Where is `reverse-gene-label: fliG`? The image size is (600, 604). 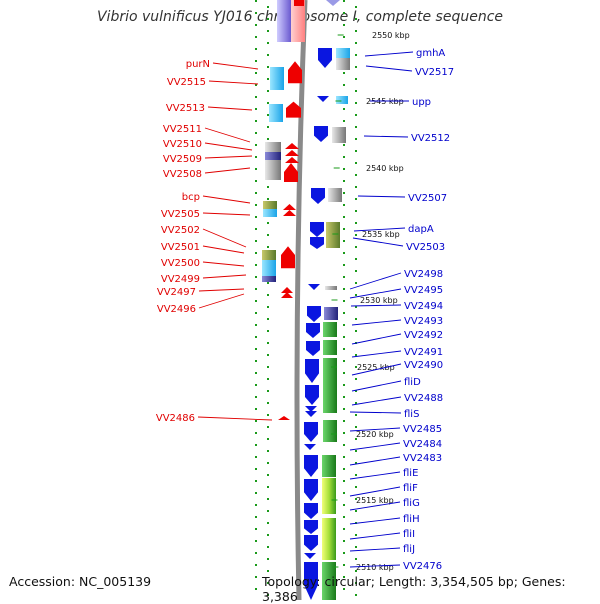 reverse-gene-label: fliG is located at coordinates (411, 503).